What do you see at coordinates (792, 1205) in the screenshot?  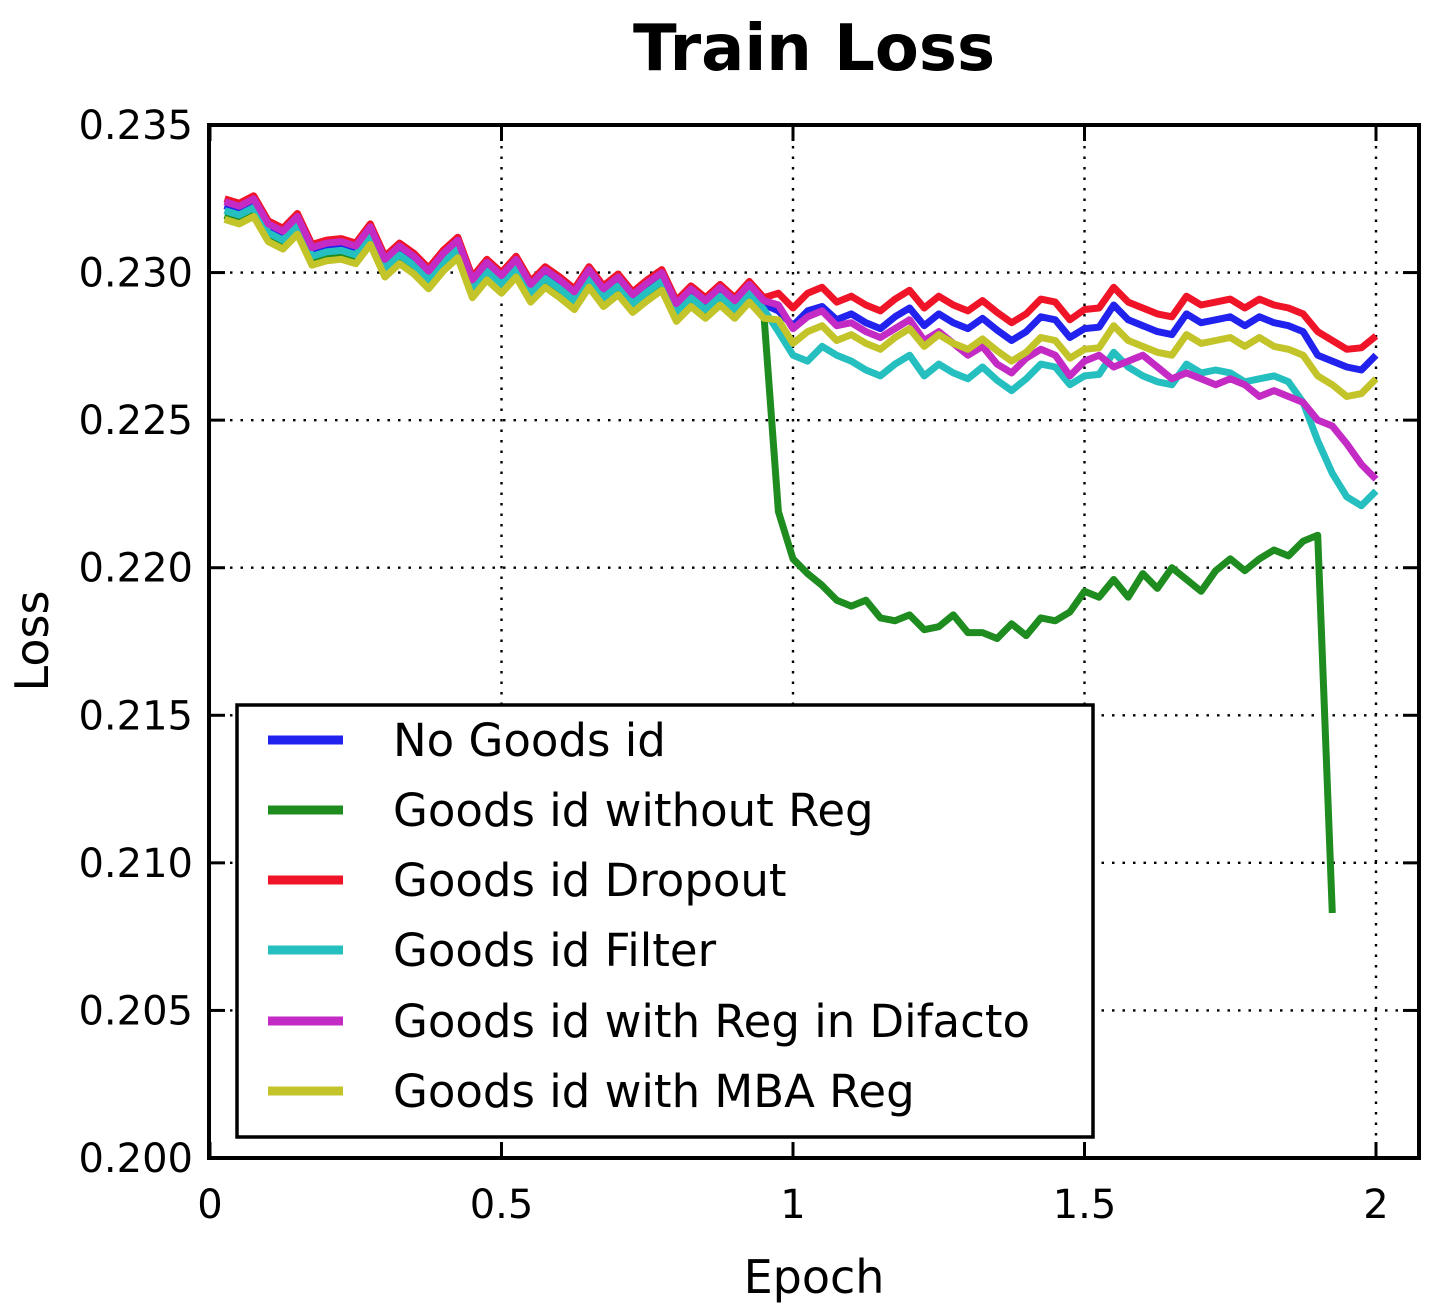 I see `x-tick-label: 1` at bounding box center [792, 1205].